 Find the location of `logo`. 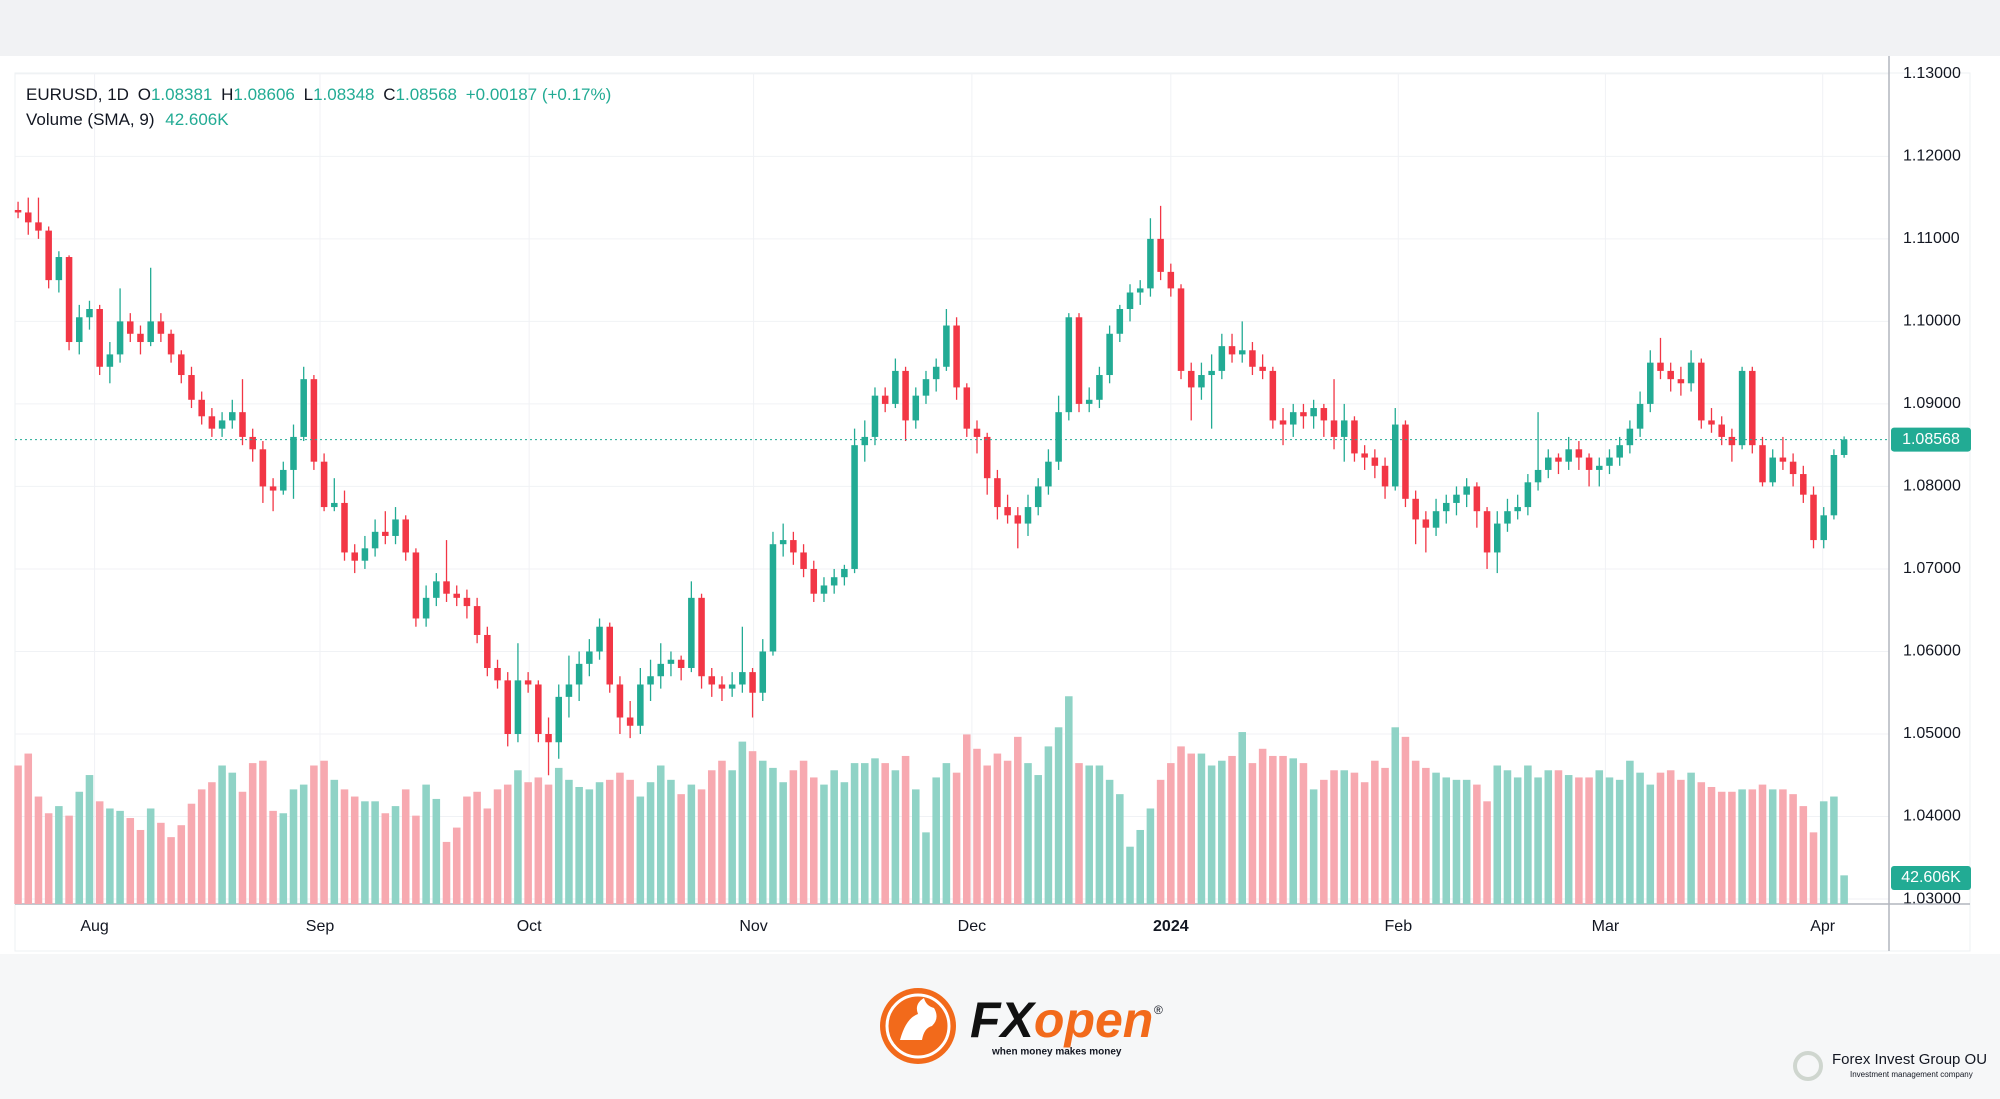

logo is located at coordinates (918, 1026).